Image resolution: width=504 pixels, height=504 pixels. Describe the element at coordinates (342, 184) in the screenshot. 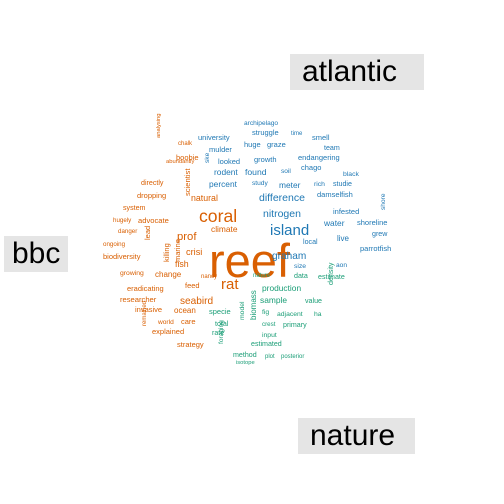

I see `word-studie: studie` at that location.